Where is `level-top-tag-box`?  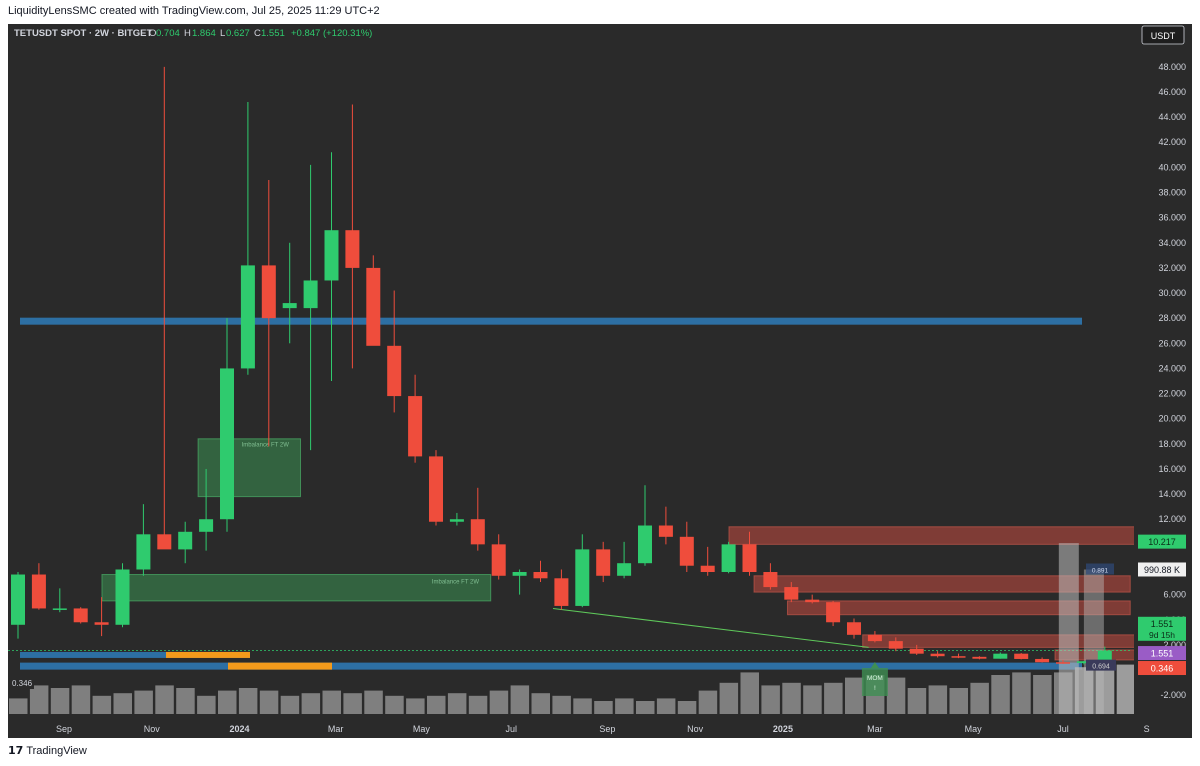 level-top-tag-box is located at coordinates (1162, 541).